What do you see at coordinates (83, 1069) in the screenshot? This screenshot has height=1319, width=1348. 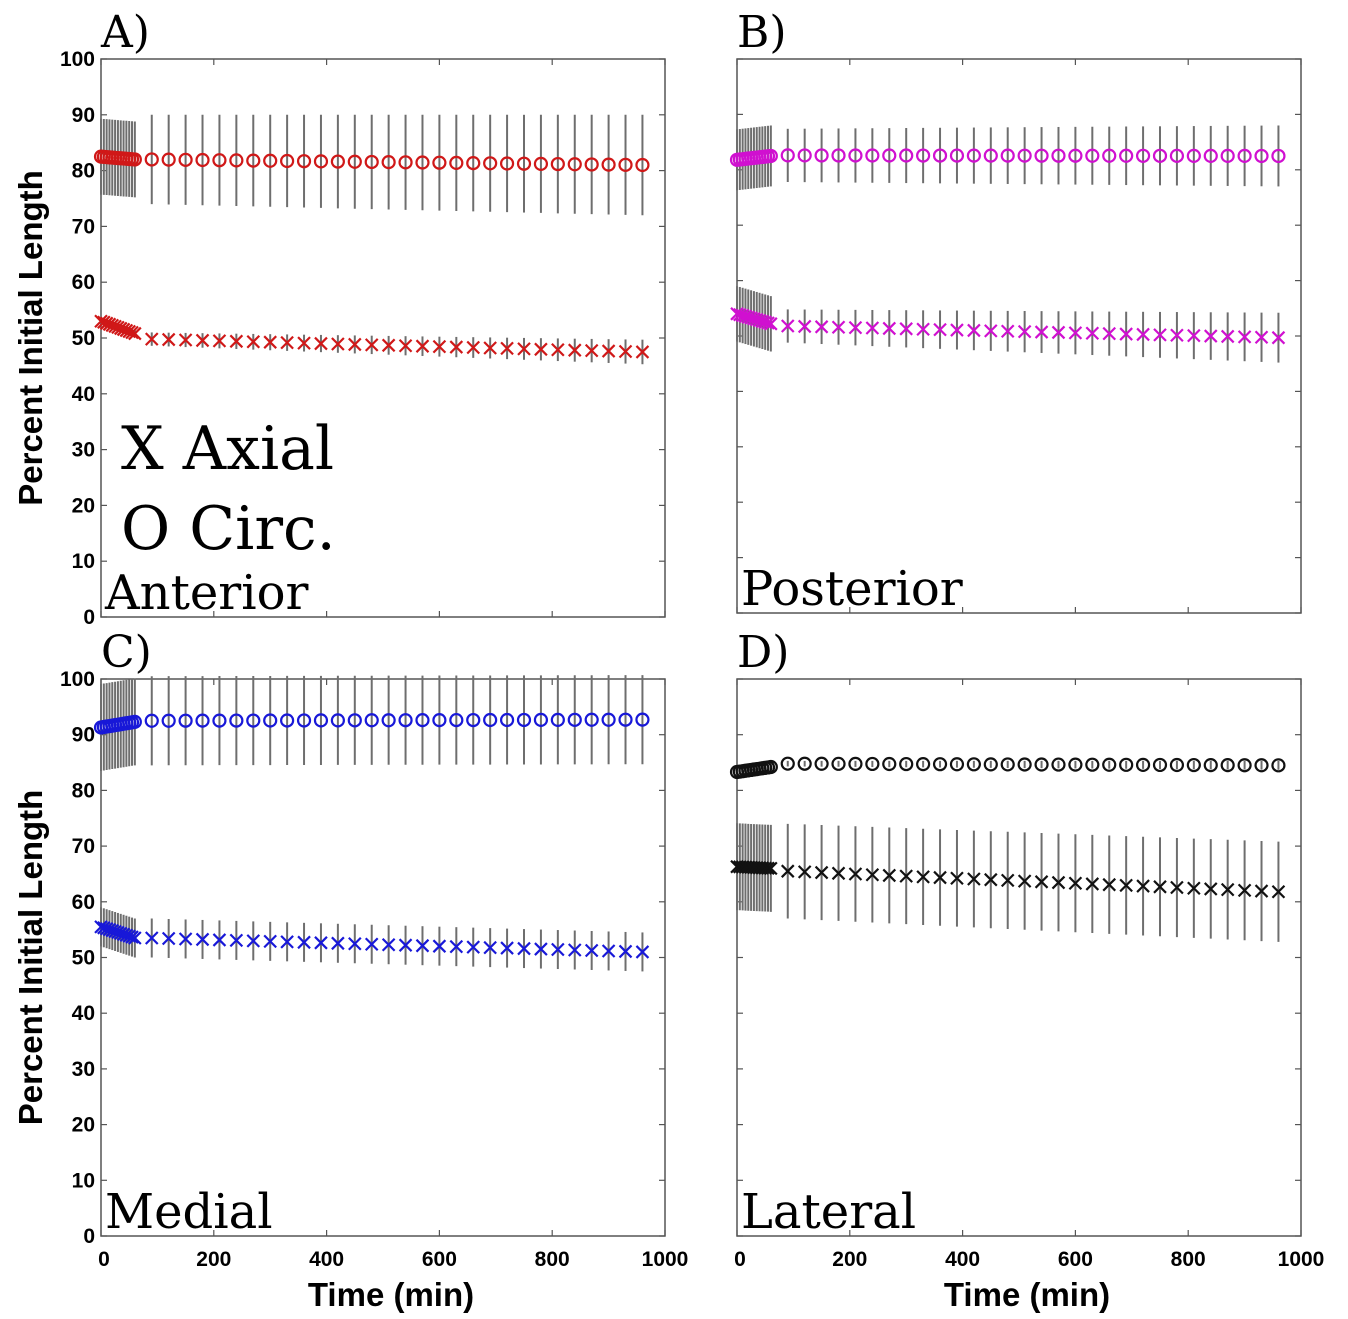 I see `y-tick-label: 30` at bounding box center [83, 1069].